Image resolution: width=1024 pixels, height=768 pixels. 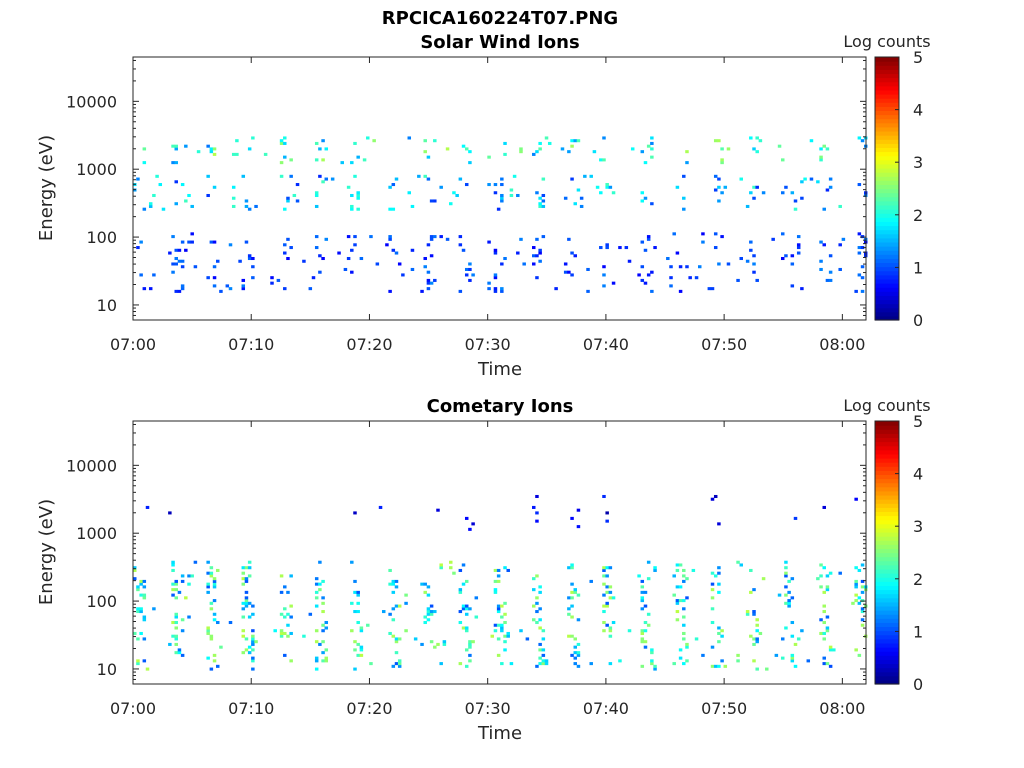 What do you see at coordinates (369, 344) in the screenshot?
I see `x-tick-label: 07:20` at bounding box center [369, 344].